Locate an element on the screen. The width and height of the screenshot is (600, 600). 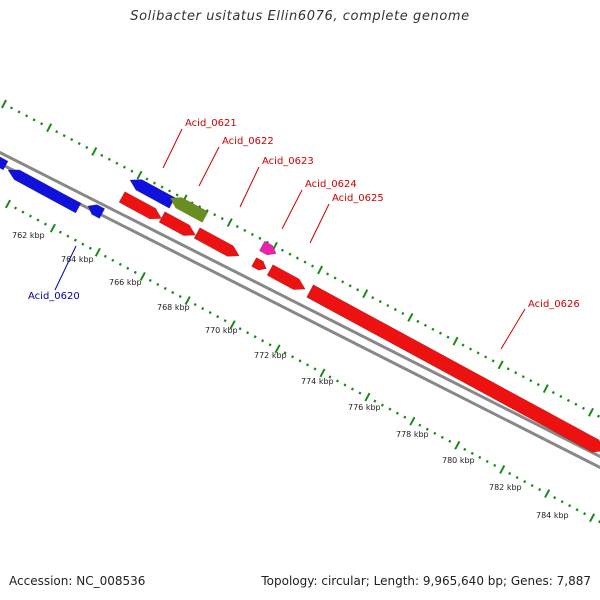
scale-label: 772 kbp is located at coordinates (270, 355).